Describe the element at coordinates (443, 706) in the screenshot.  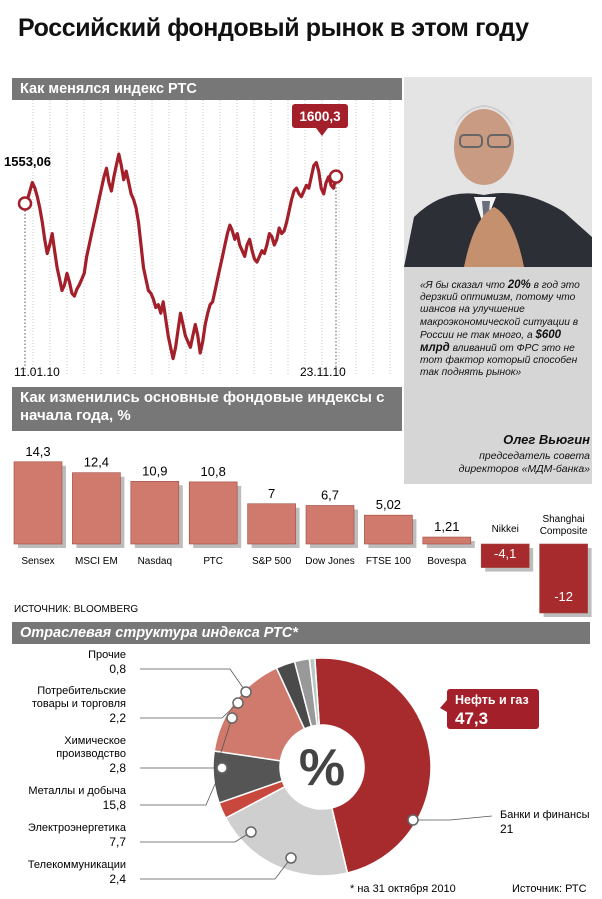
I see `oil-callout-pointer` at that location.